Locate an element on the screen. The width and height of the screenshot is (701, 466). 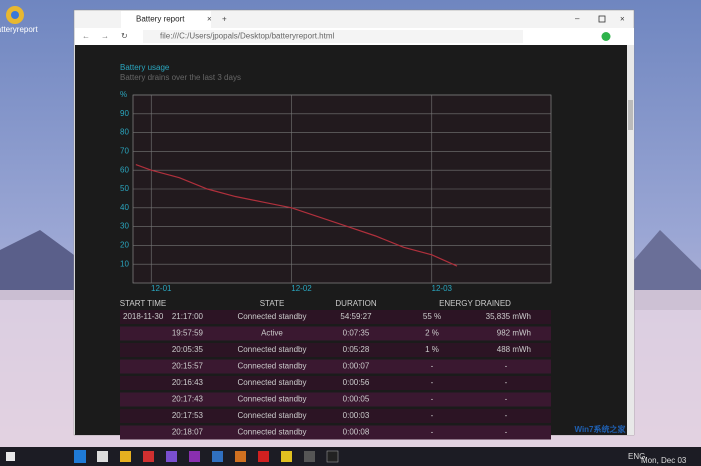
start-time: 20:17:53 is located at coordinates (188, 415).